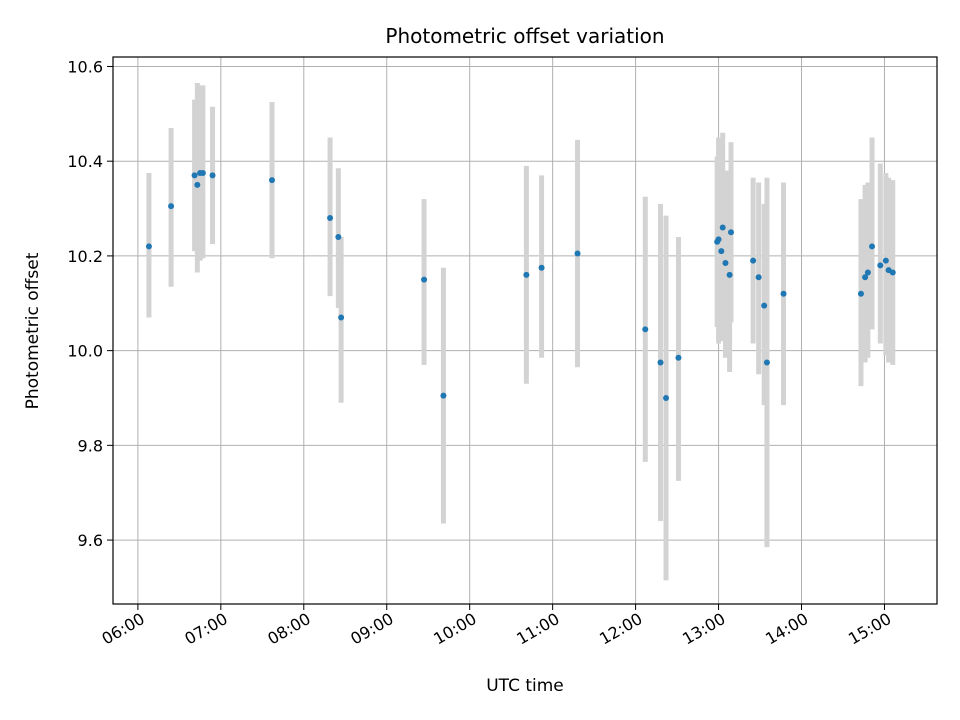  What do you see at coordinates (524, 36) in the screenshot?
I see `chart-title: Photometric offset variation` at bounding box center [524, 36].